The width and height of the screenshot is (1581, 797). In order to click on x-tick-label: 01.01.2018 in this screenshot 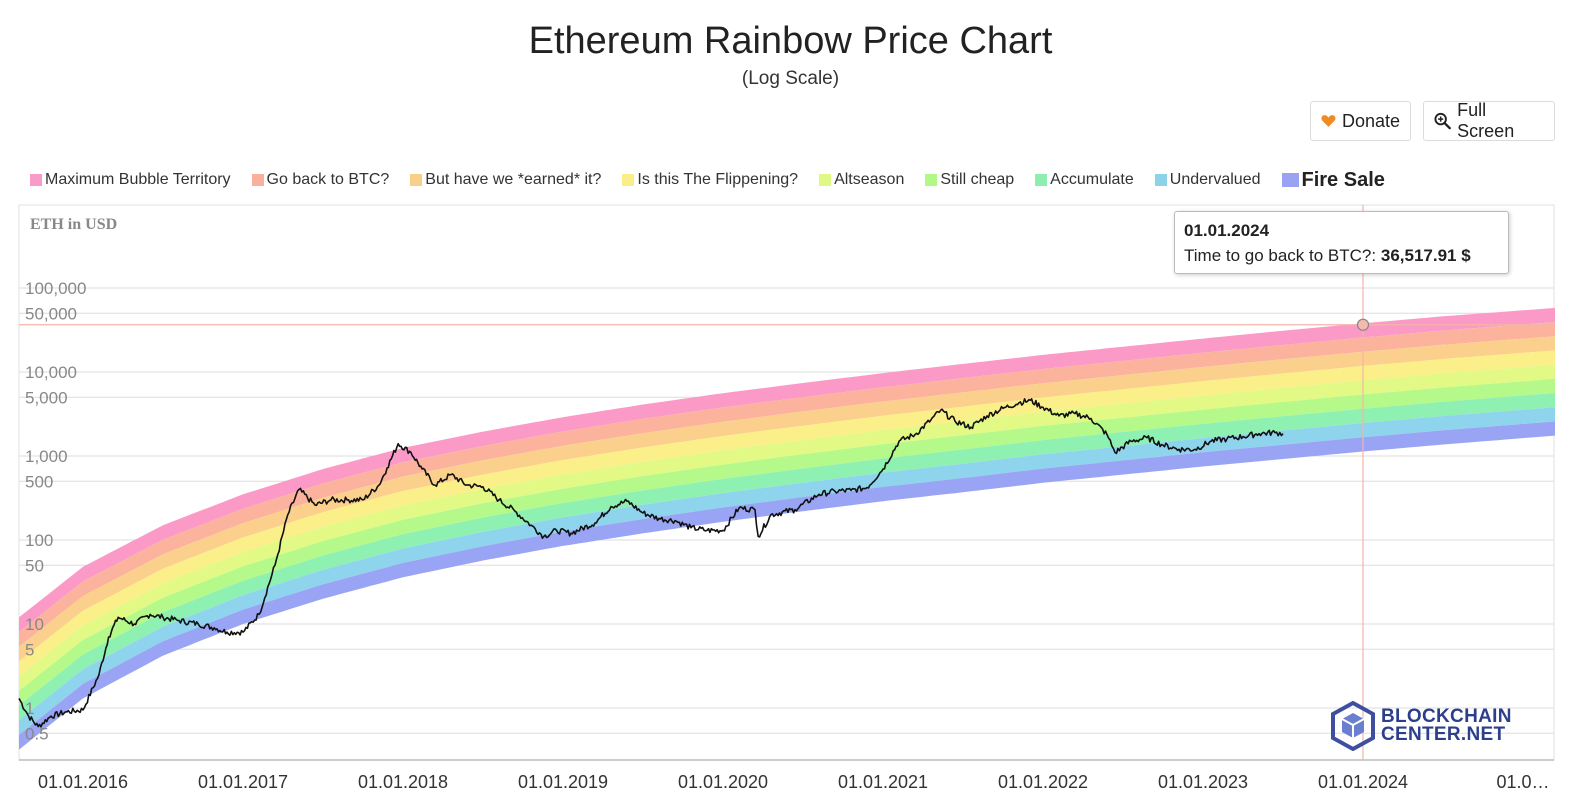, I will do `click(403, 782)`.